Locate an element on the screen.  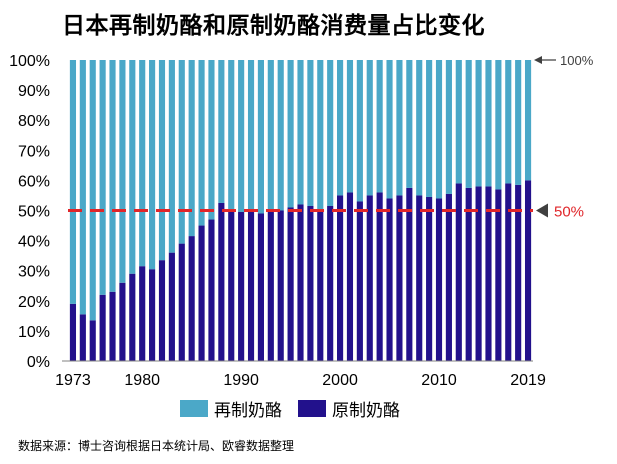
bar-processed-1980 is located at coordinates (142, 163).